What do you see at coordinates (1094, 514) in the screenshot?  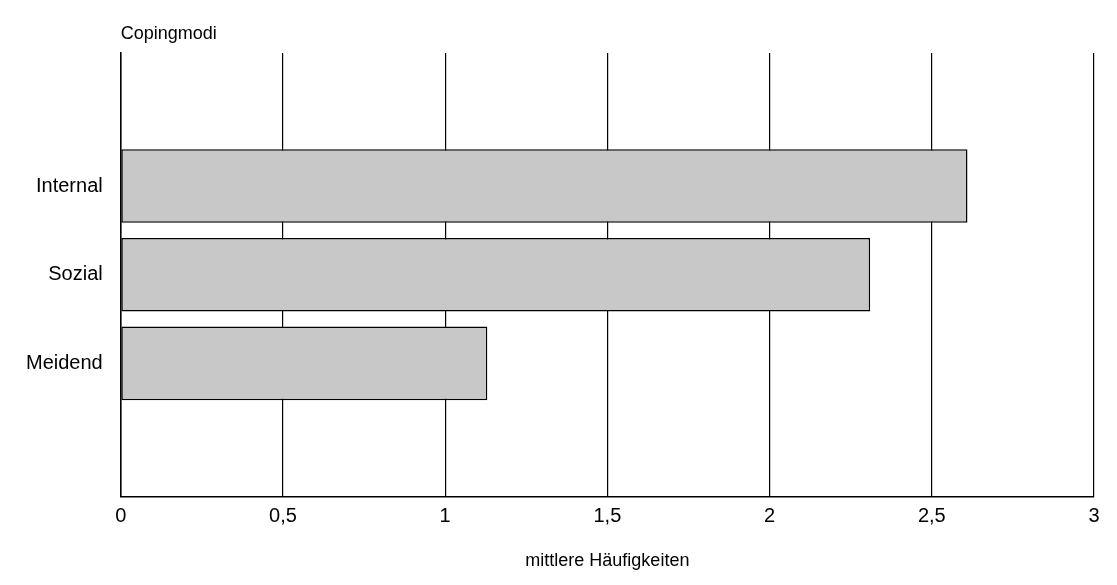 I see `x-tick-label: 3` at bounding box center [1094, 514].